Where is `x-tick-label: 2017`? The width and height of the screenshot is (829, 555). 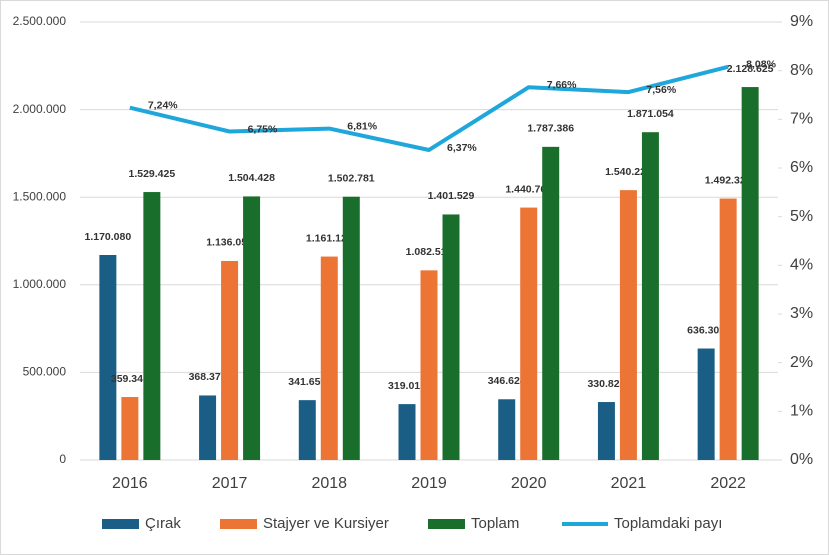 x-tick-label: 2017 is located at coordinates (230, 483).